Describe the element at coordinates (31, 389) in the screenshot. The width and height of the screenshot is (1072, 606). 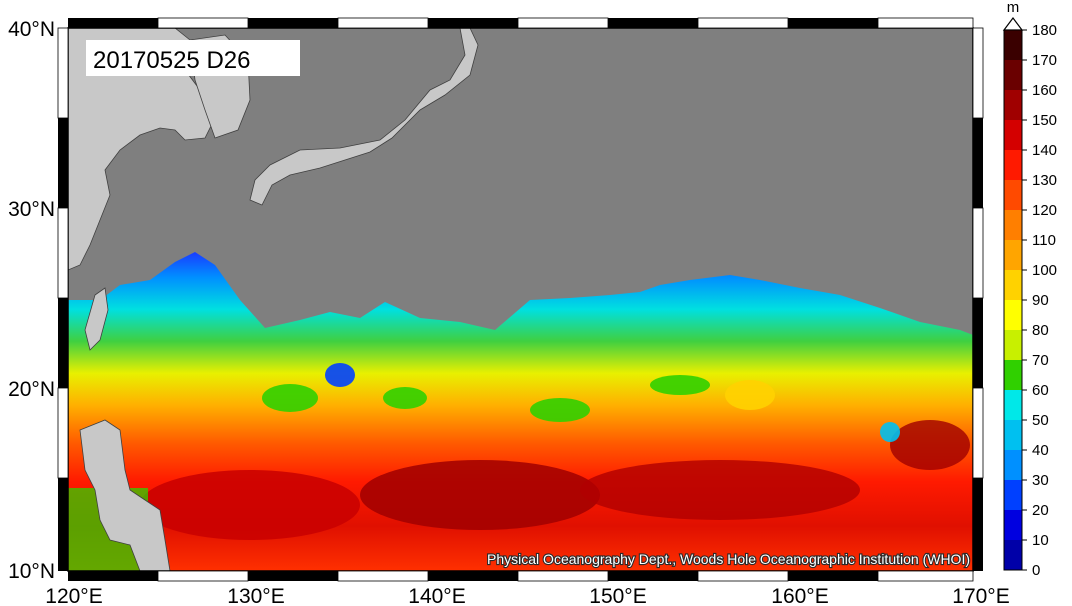
I see `lat-label-20: 20°N` at that location.